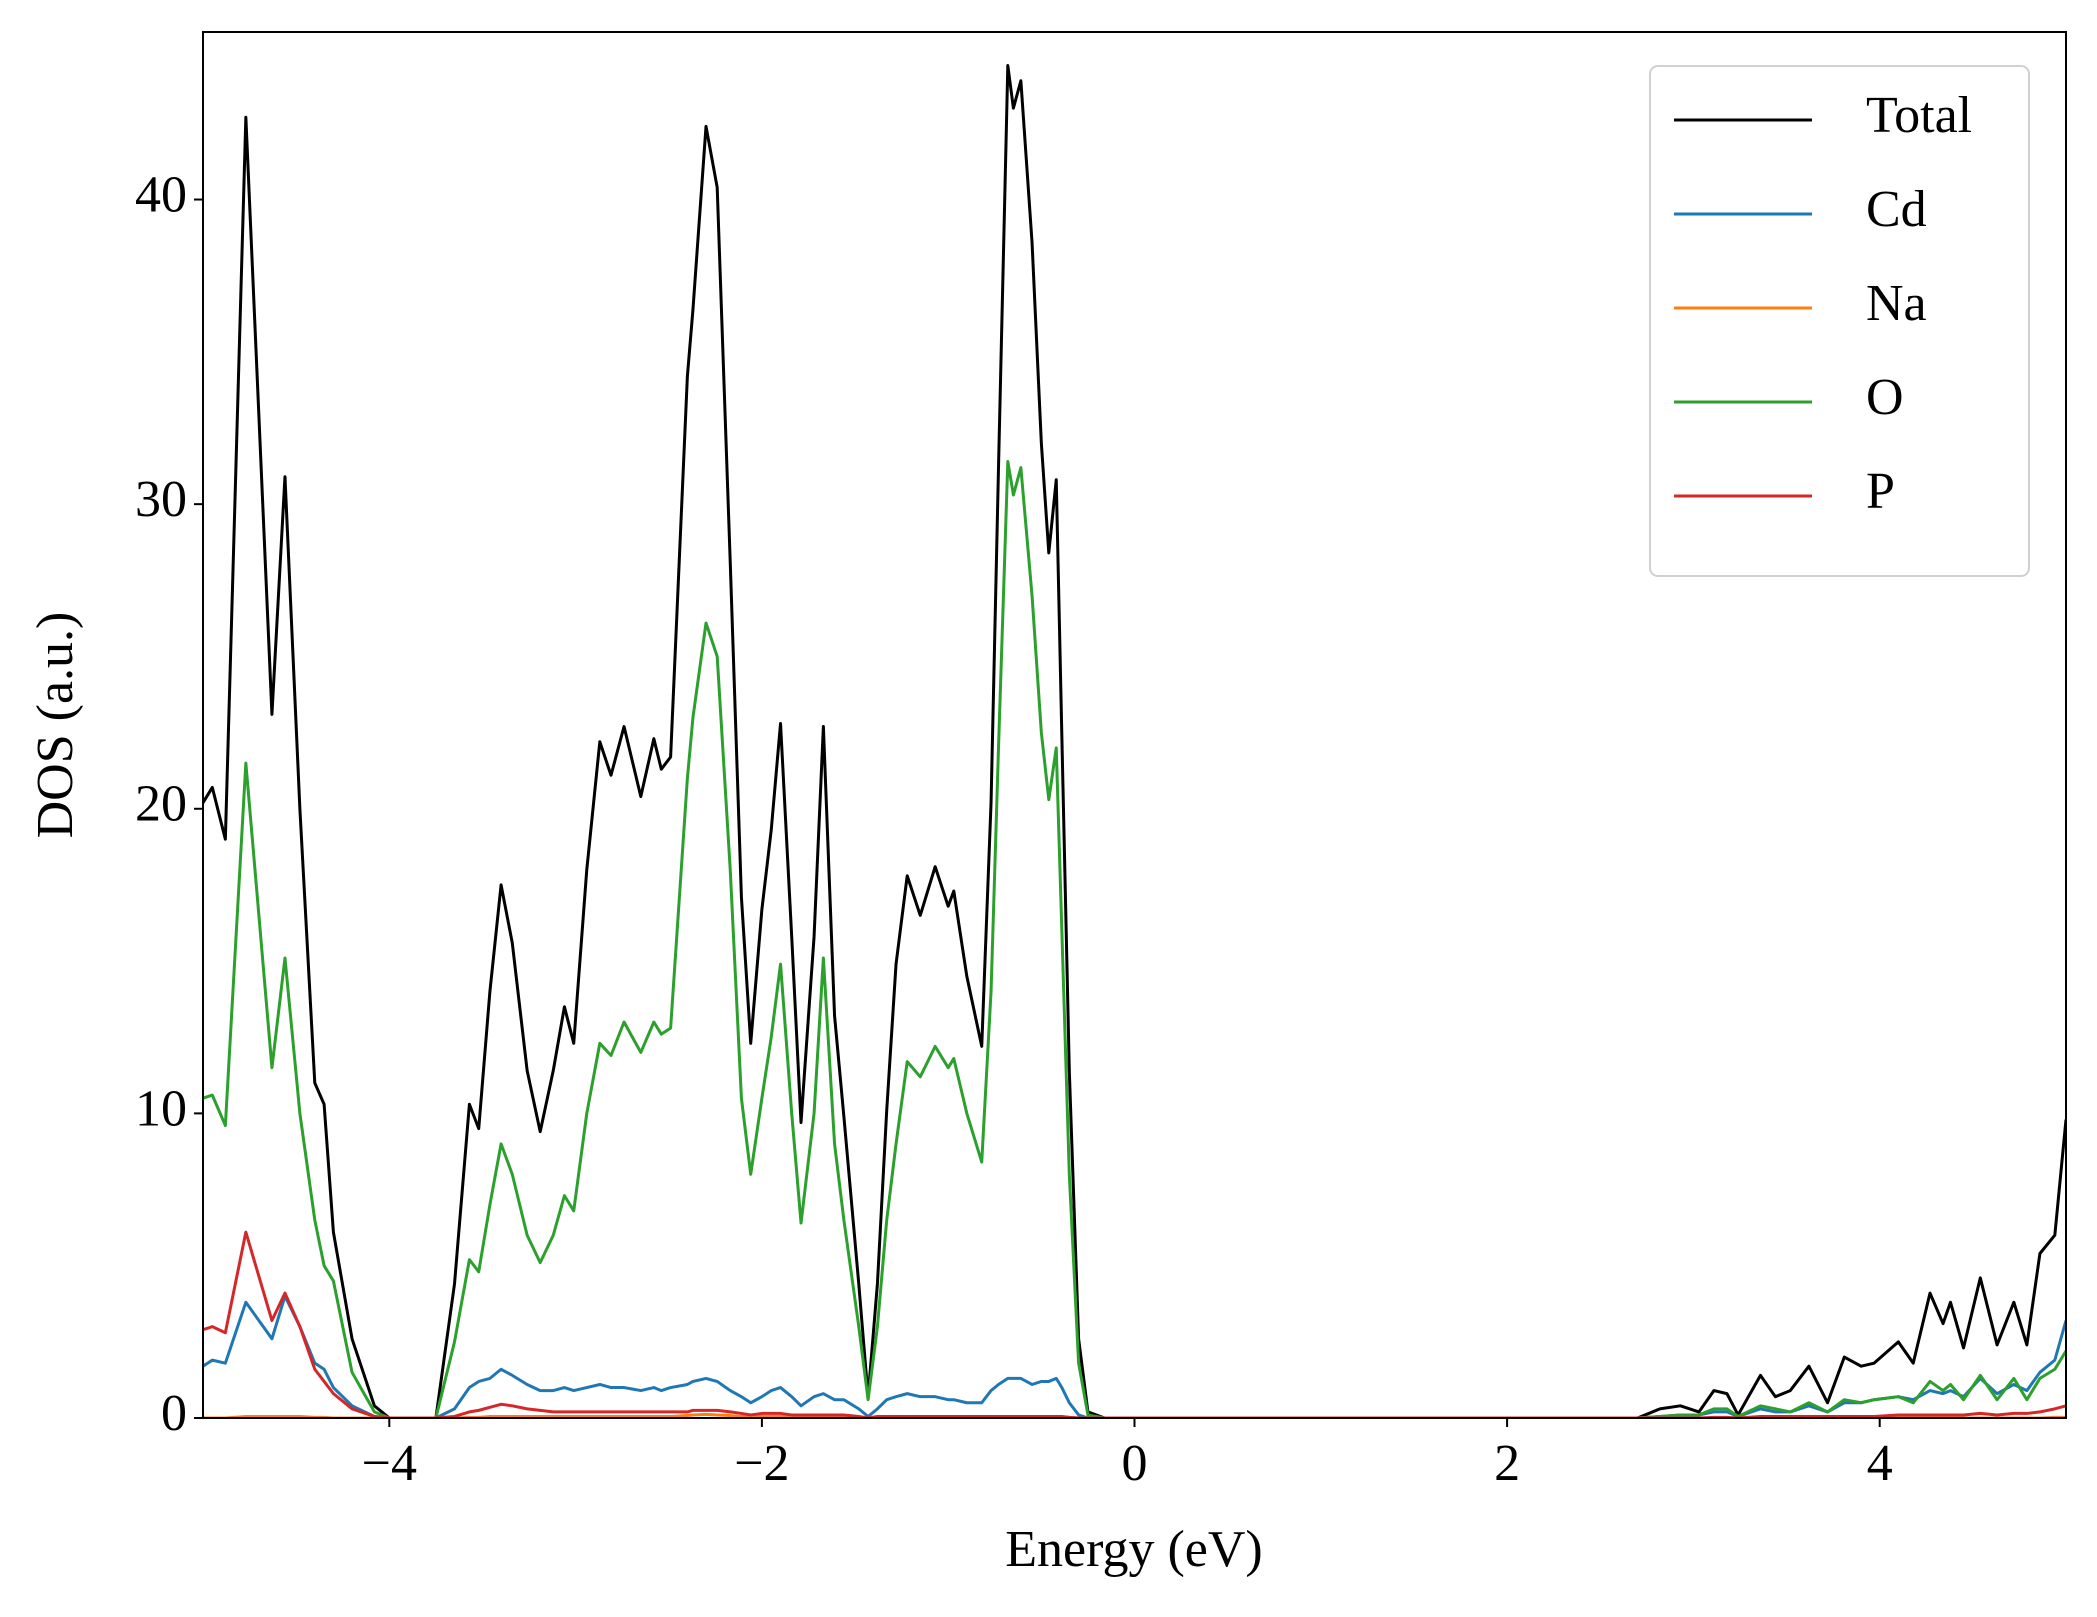 The height and width of the screenshot is (1617, 2097). I want to click on y-tick-label: 20, so click(161, 804).